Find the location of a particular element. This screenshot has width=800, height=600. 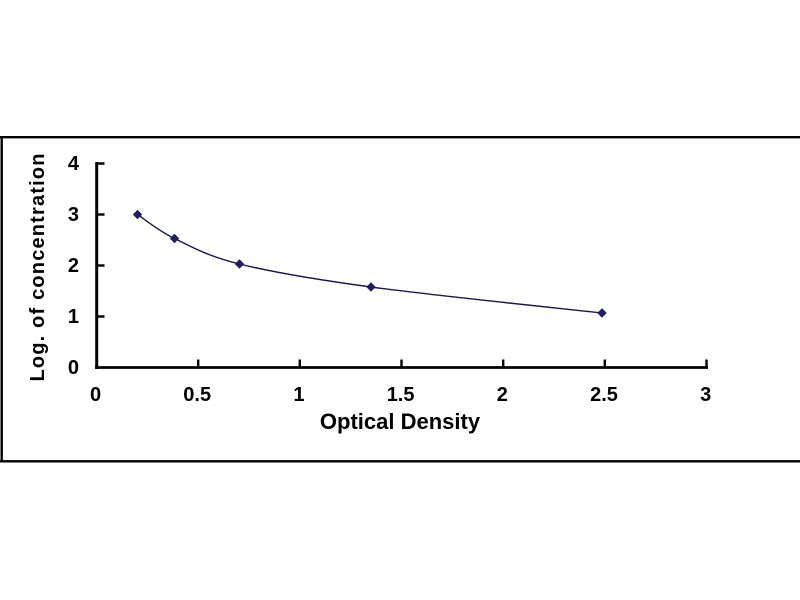

svg-text: 4 is located at coordinates (74, 164).